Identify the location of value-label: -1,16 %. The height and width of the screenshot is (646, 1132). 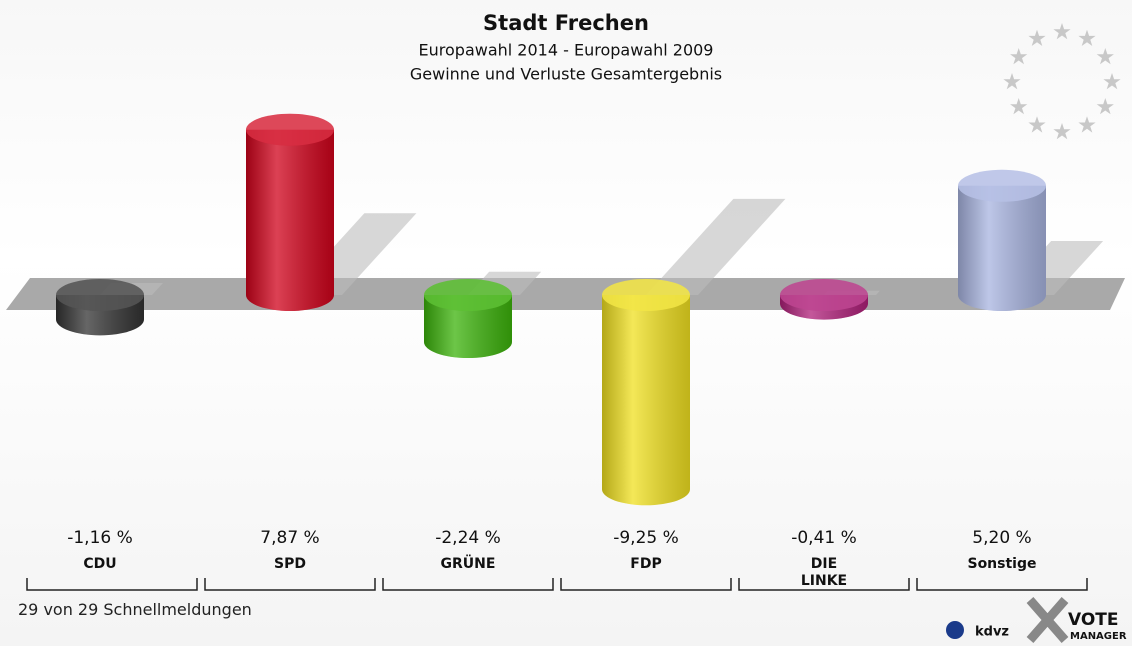
(100, 538).